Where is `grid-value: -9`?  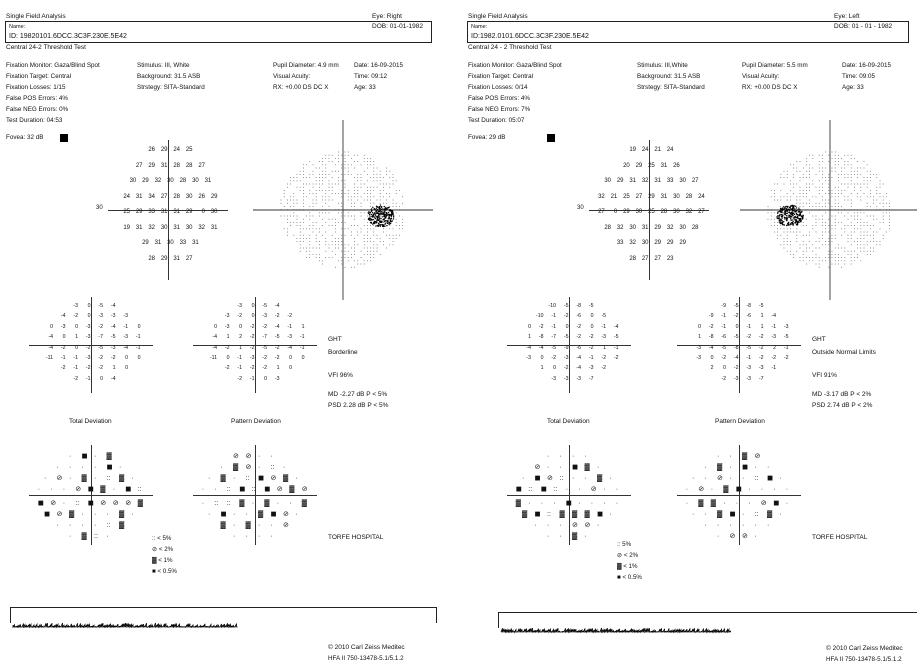
grid-value: -9 is located at coordinates (566, 347).